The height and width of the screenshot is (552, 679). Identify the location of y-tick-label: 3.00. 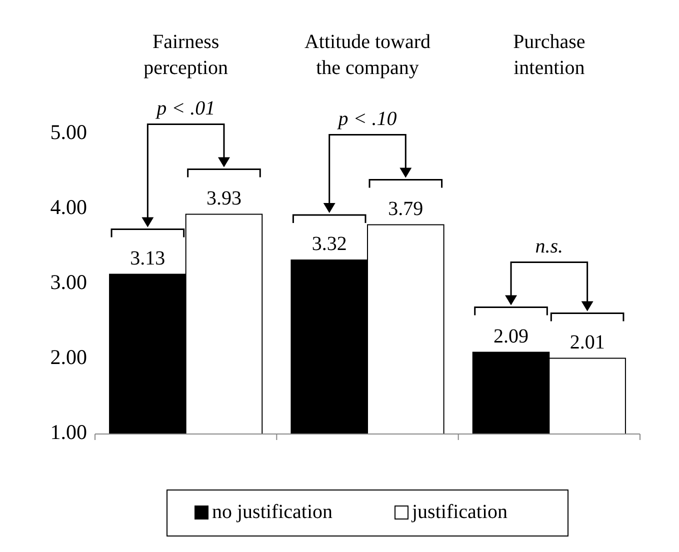
(68, 282).